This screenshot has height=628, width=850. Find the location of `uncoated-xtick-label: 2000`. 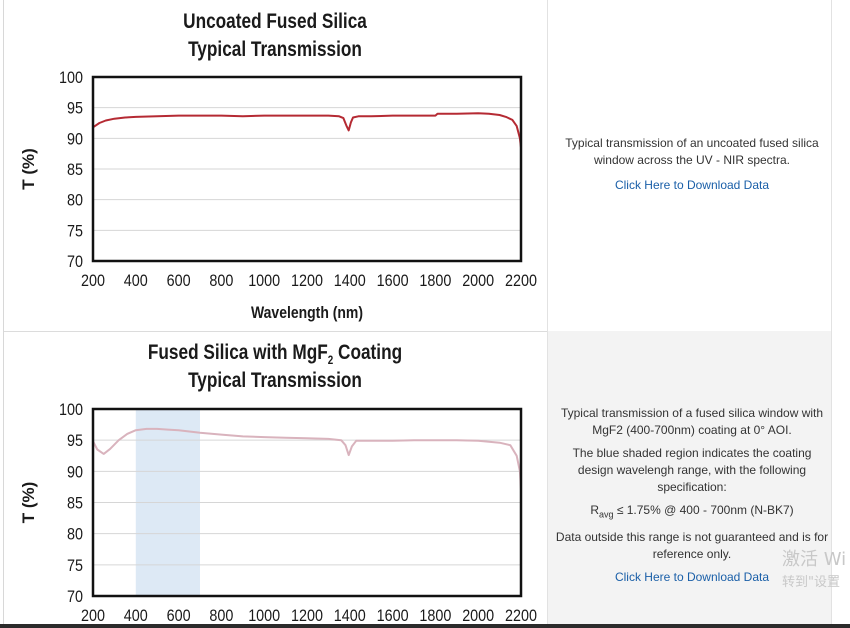

uncoated-xtick-label: 2000 is located at coordinates (478, 280).